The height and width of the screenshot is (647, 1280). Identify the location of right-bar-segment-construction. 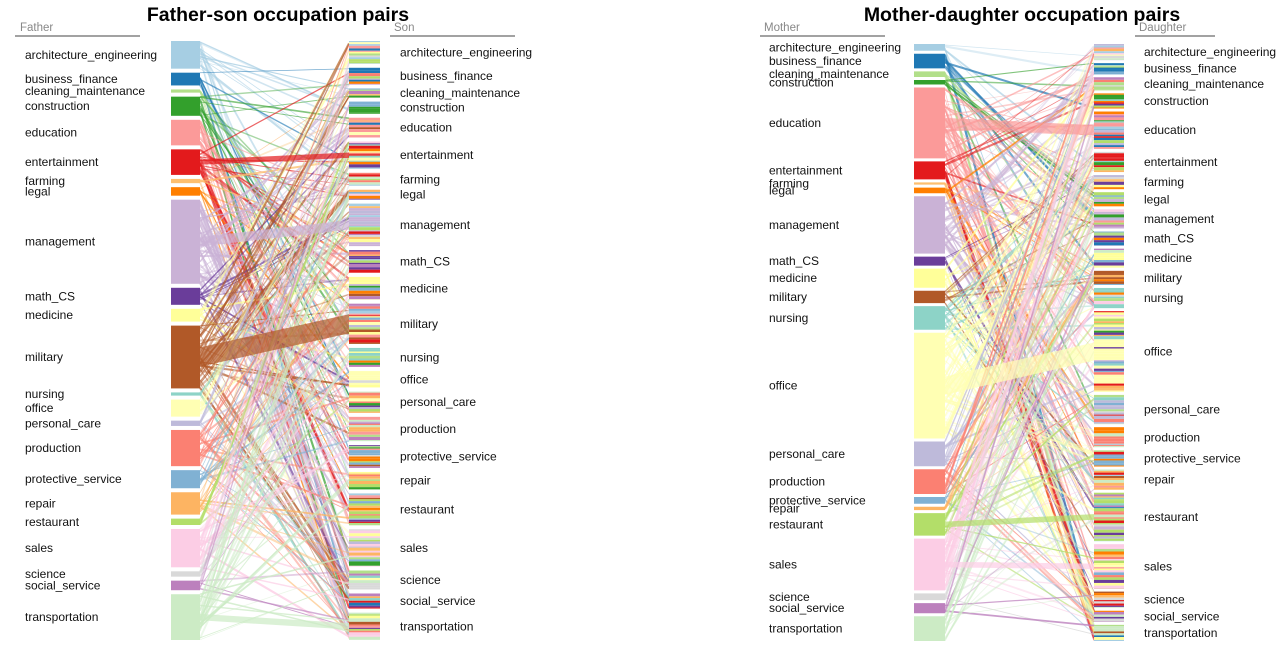
(364, 111).